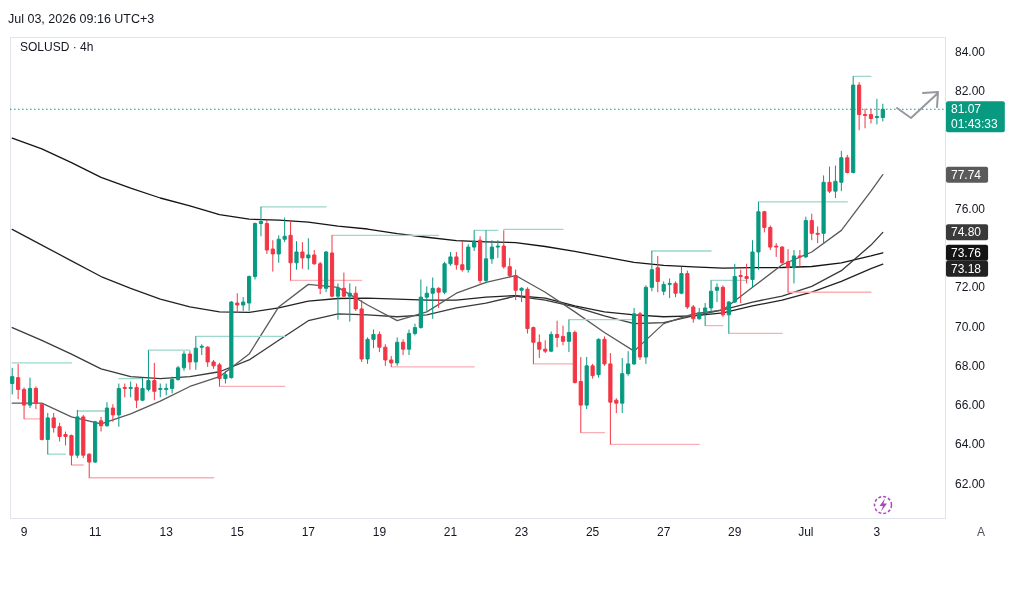 The height and width of the screenshot is (609, 1024). I want to click on text: 73.76, so click(966, 252).